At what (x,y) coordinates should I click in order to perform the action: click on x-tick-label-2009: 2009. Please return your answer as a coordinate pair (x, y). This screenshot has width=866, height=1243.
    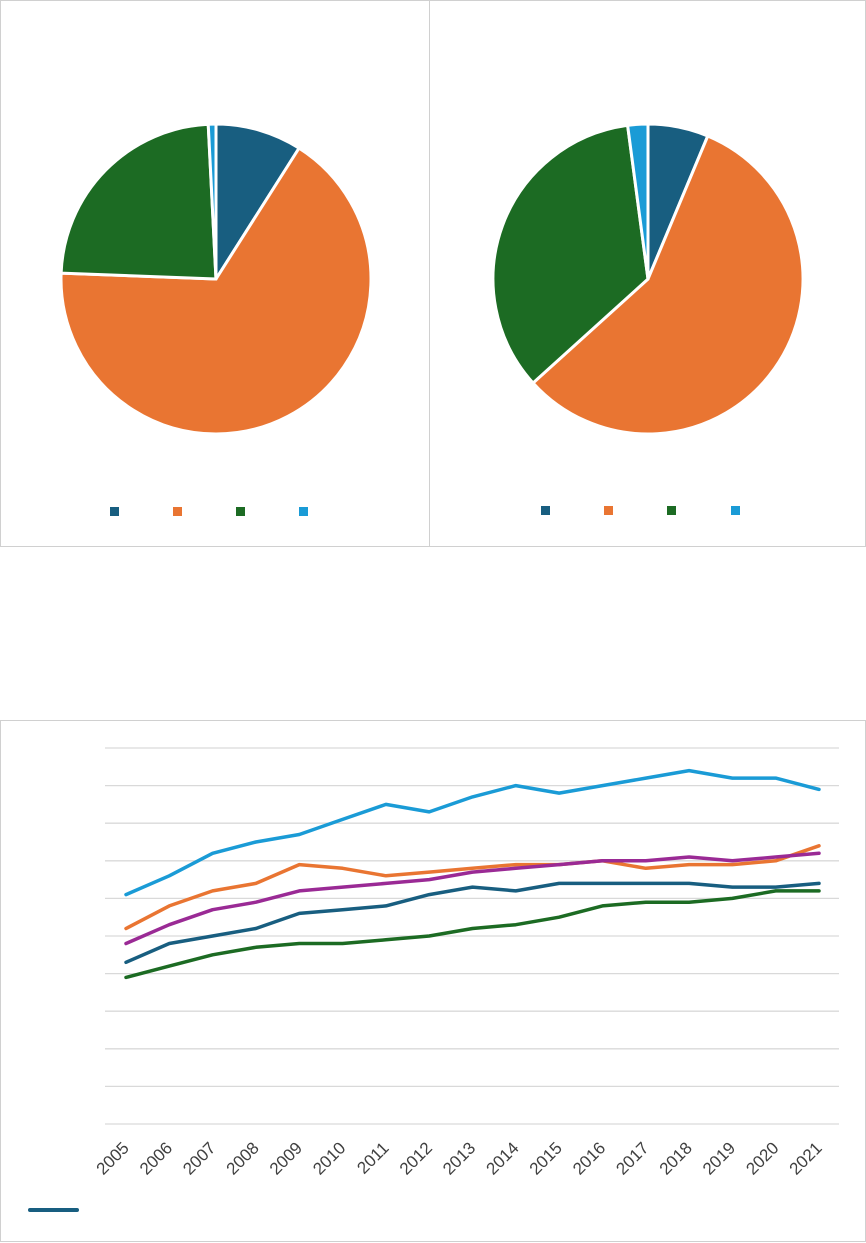
    Looking at the image, I should click on (286, 1158).